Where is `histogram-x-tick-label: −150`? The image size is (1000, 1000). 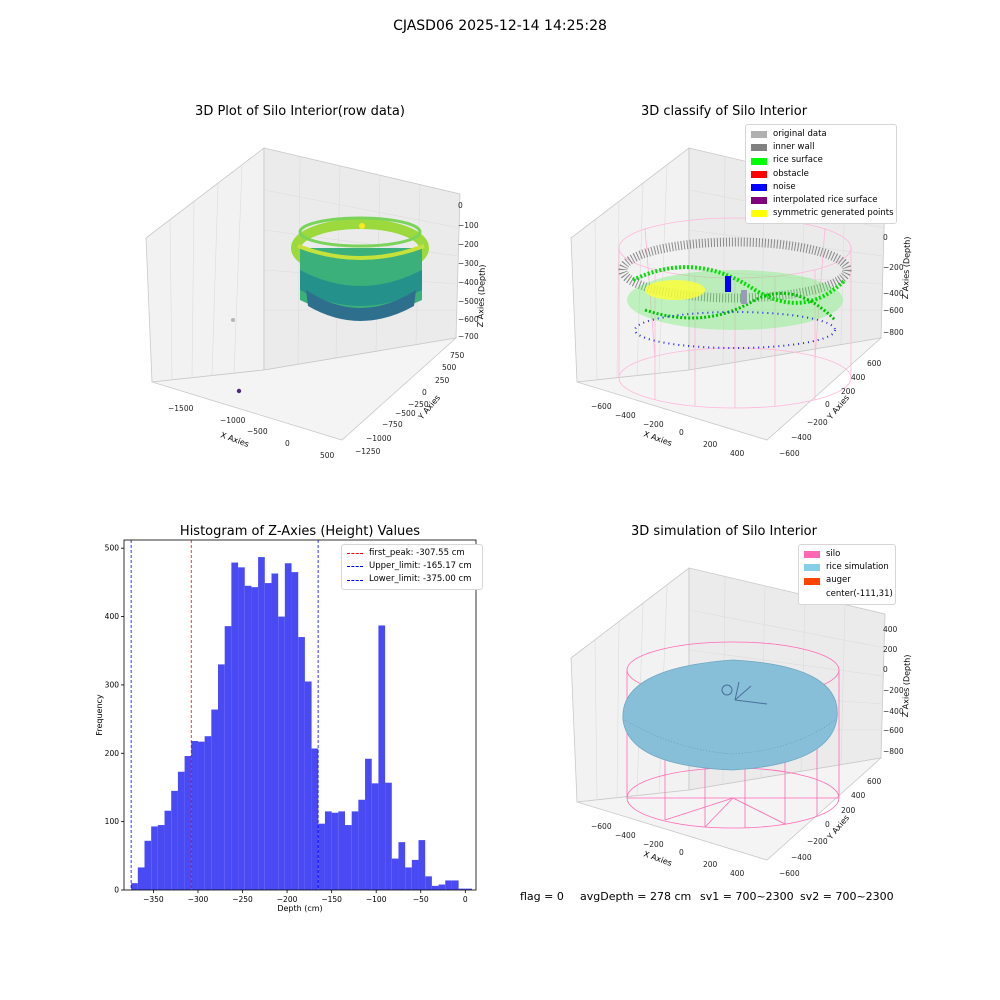 histogram-x-tick-label: −150 is located at coordinates (331, 899).